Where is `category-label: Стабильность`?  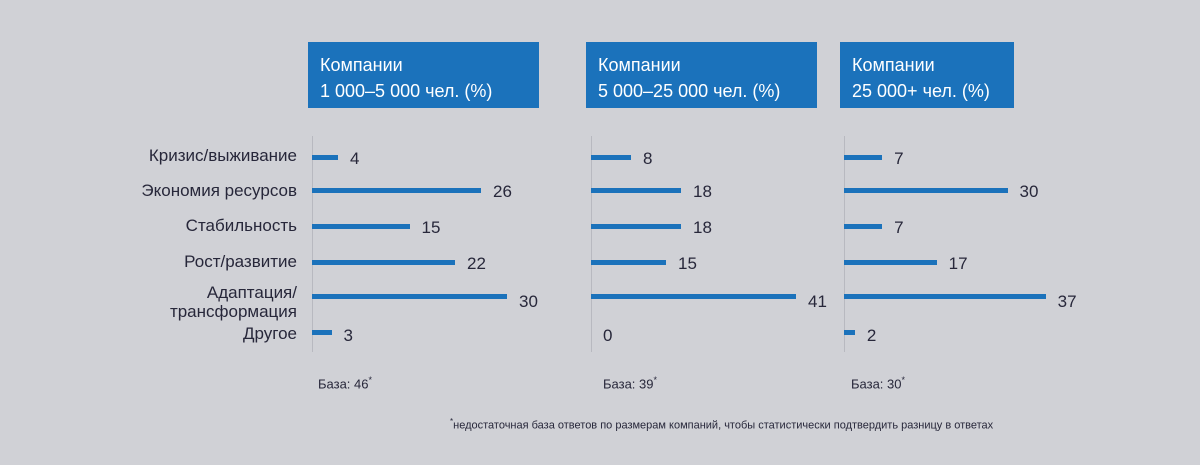
category-label: Стабильность is located at coordinates (241, 225).